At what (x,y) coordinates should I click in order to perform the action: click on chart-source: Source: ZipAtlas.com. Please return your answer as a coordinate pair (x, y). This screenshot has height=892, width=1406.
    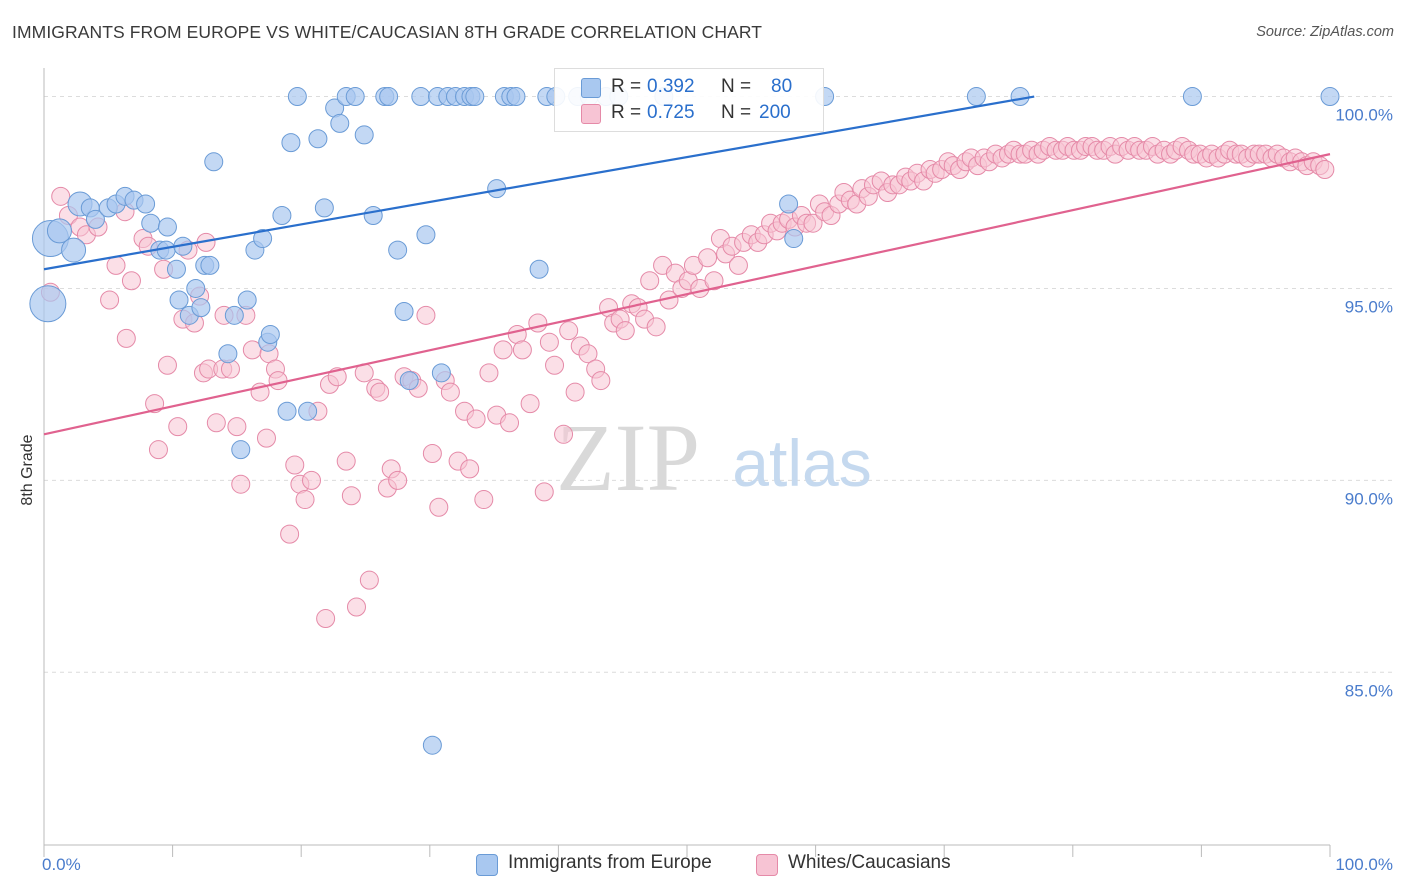
    Looking at the image, I should click on (1325, 32).